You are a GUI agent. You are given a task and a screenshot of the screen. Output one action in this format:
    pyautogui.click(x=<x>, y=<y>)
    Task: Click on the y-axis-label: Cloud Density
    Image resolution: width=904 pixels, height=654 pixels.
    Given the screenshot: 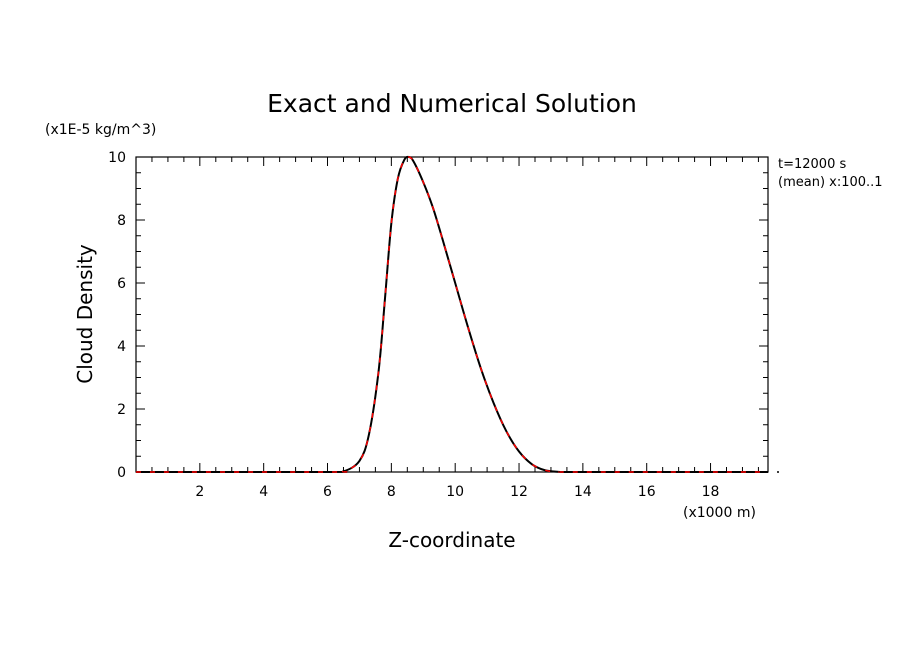 What is the action you would take?
    pyautogui.click(x=85, y=314)
    